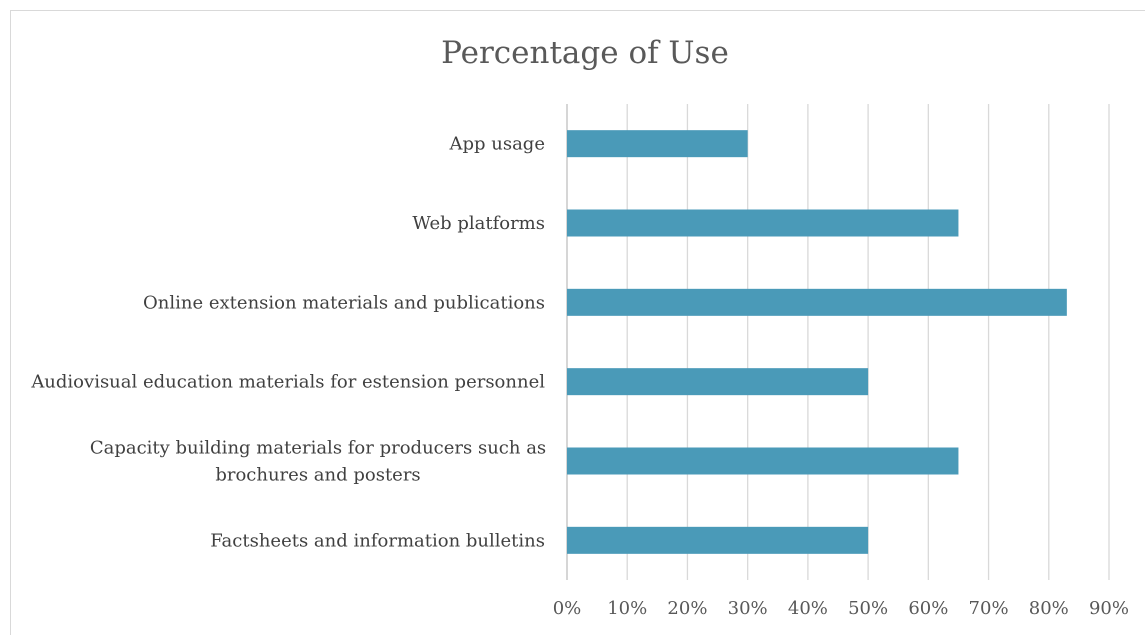 The height and width of the screenshot is (635, 1145). I want to click on x-tick-label: 70%, so click(989, 608).